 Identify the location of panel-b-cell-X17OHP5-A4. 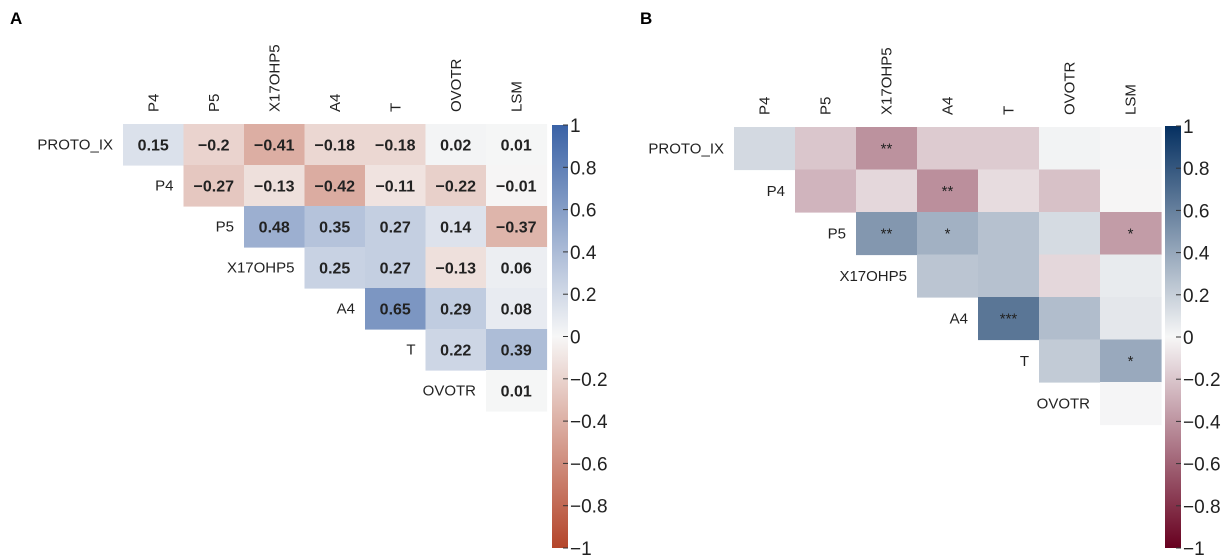
(948, 276).